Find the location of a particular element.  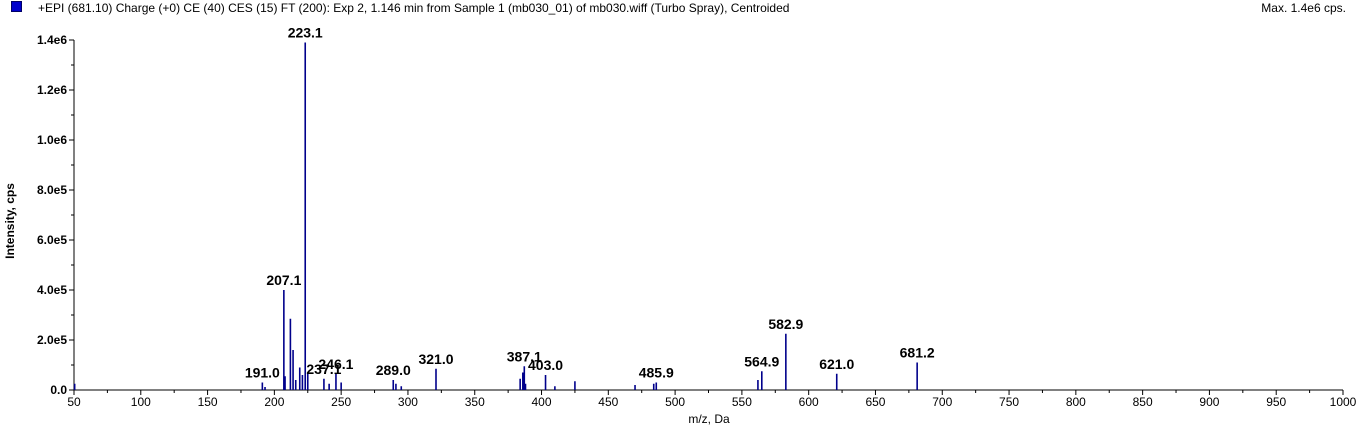

y-axis-title: Intensity, cps is located at coordinates (10, 221).